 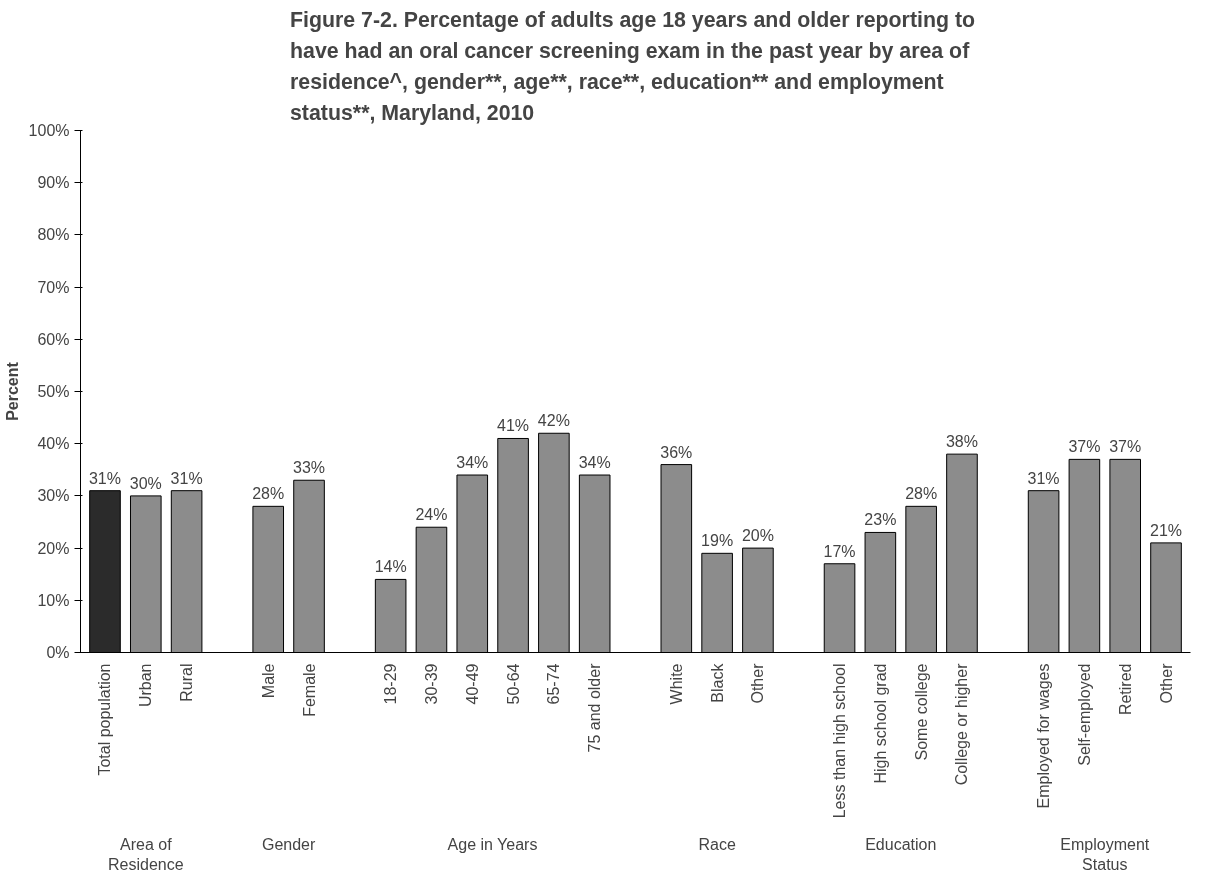 I want to click on y-tick-label: 10%, so click(x=53, y=600).